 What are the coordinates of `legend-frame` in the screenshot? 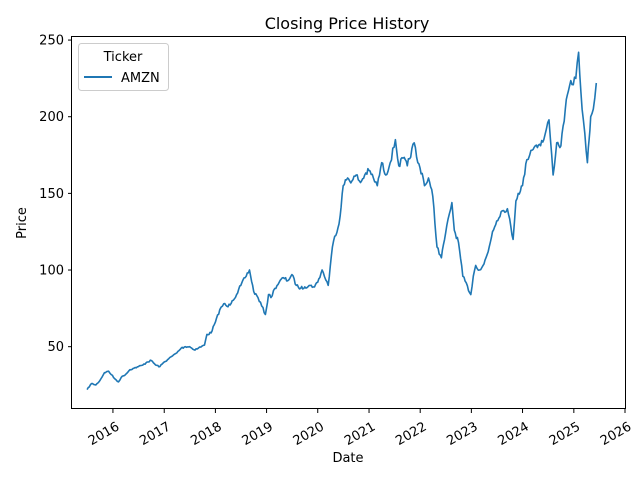 It's located at (123, 67).